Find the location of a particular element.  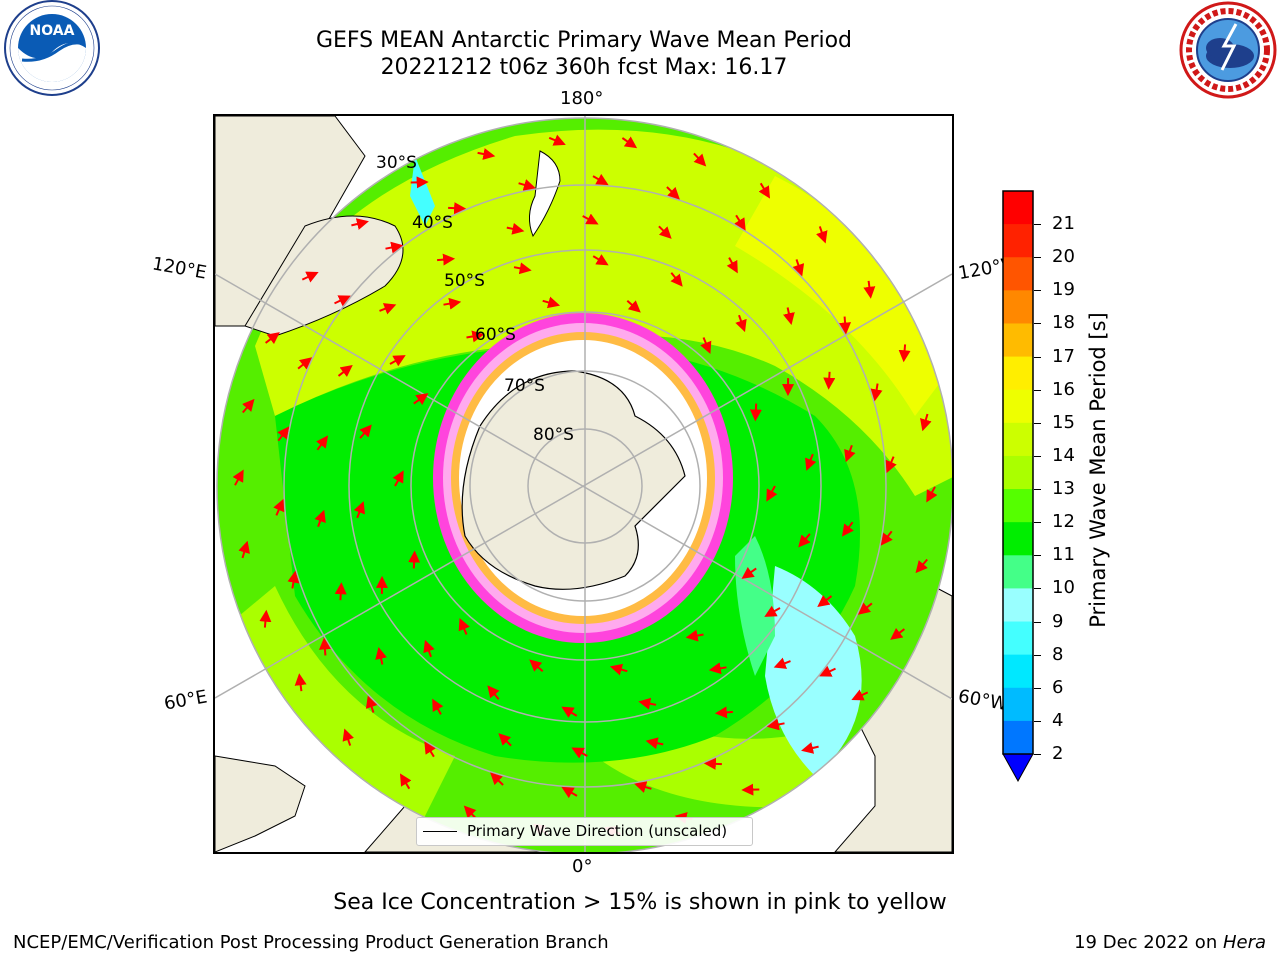

lat-label-40: 40°S is located at coordinates (432, 223).